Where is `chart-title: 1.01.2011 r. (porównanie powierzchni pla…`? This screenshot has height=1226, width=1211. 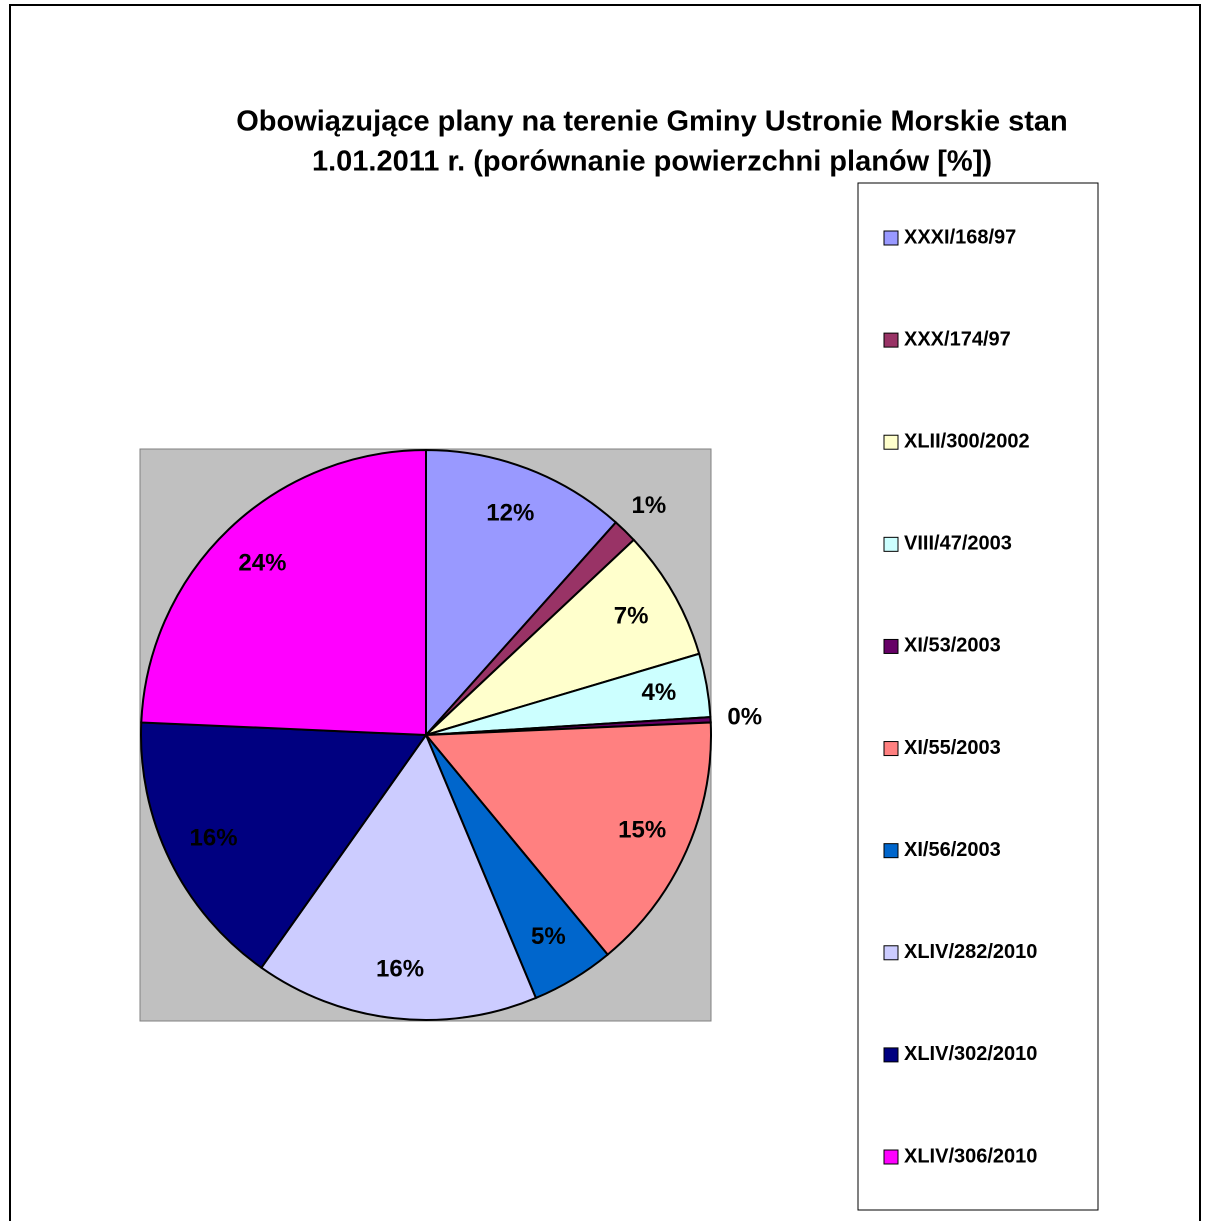 chart-title: 1.01.2011 r. (porównanie powierzchni pla… is located at coordinates (652, 162).